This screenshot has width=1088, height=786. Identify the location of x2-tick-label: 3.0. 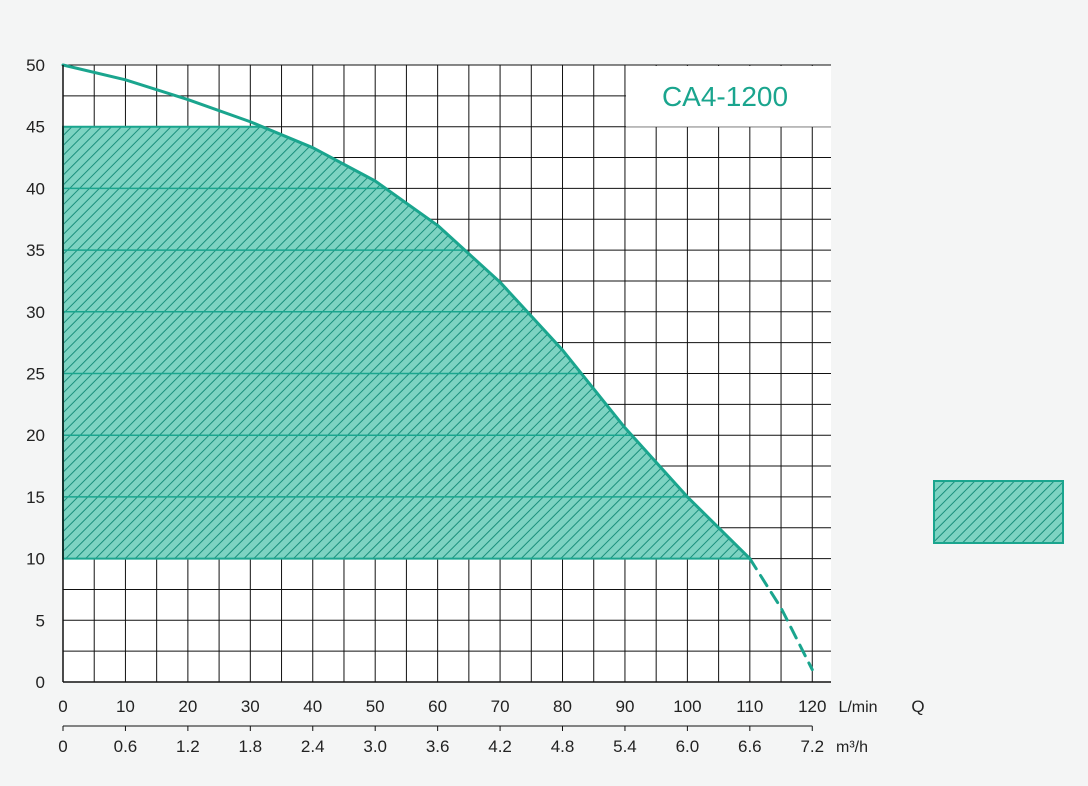
(375, 746).